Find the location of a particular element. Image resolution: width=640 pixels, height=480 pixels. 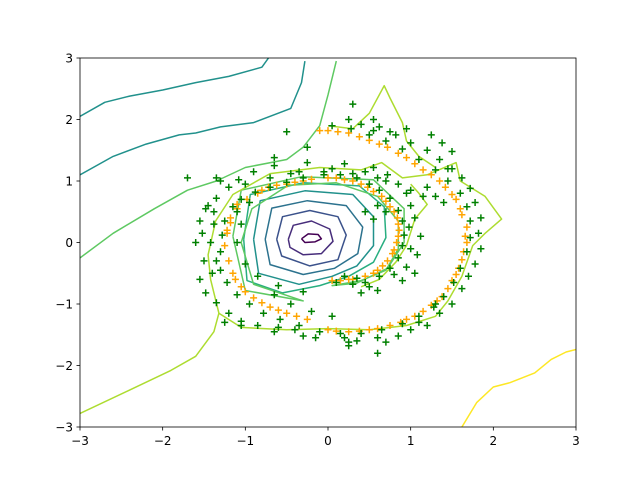

y-tick-label: −3 is located at coordinates (64, 428).